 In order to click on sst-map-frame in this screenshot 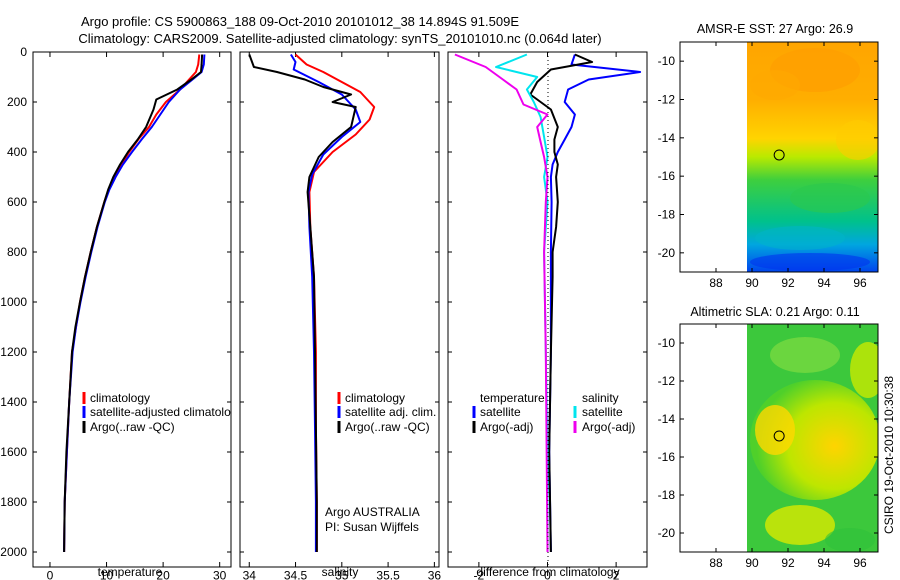, I will do `click(779, 157)`.